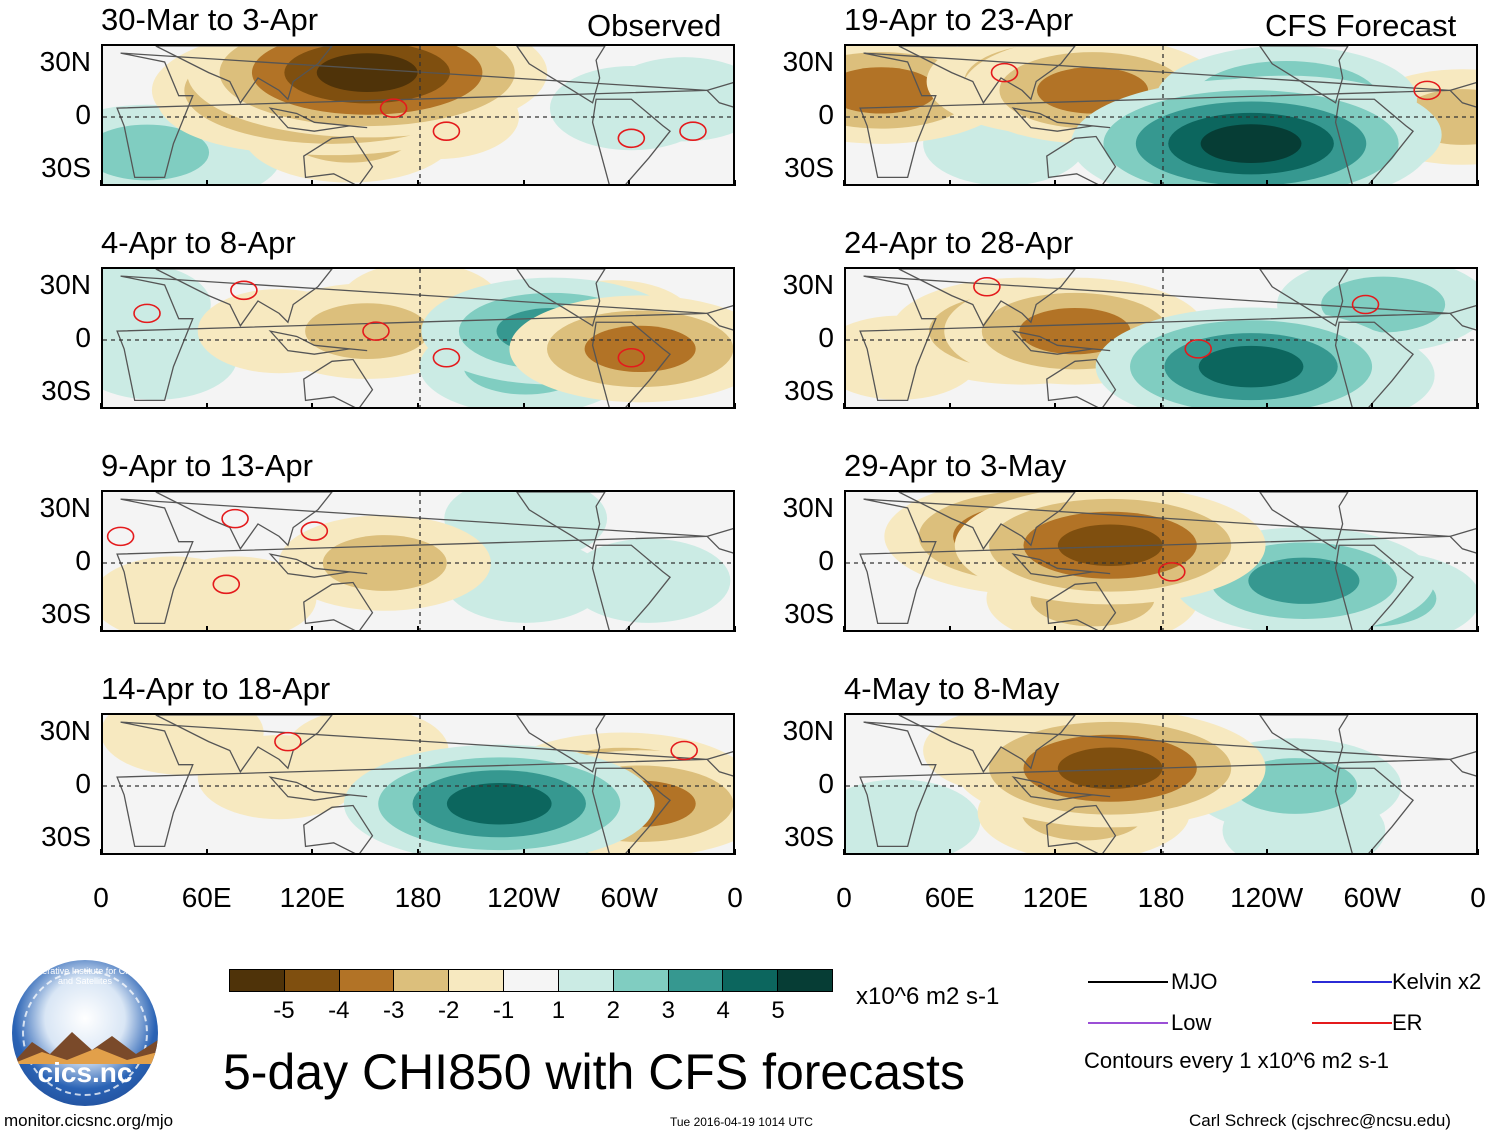 Image resolution: width=1510 pixels, height=1137 pixels. Describe the element at coordinates (89, 1120) in the screenshot. I see `website-link: monitor.cicsnc.org/mjo` at that location.